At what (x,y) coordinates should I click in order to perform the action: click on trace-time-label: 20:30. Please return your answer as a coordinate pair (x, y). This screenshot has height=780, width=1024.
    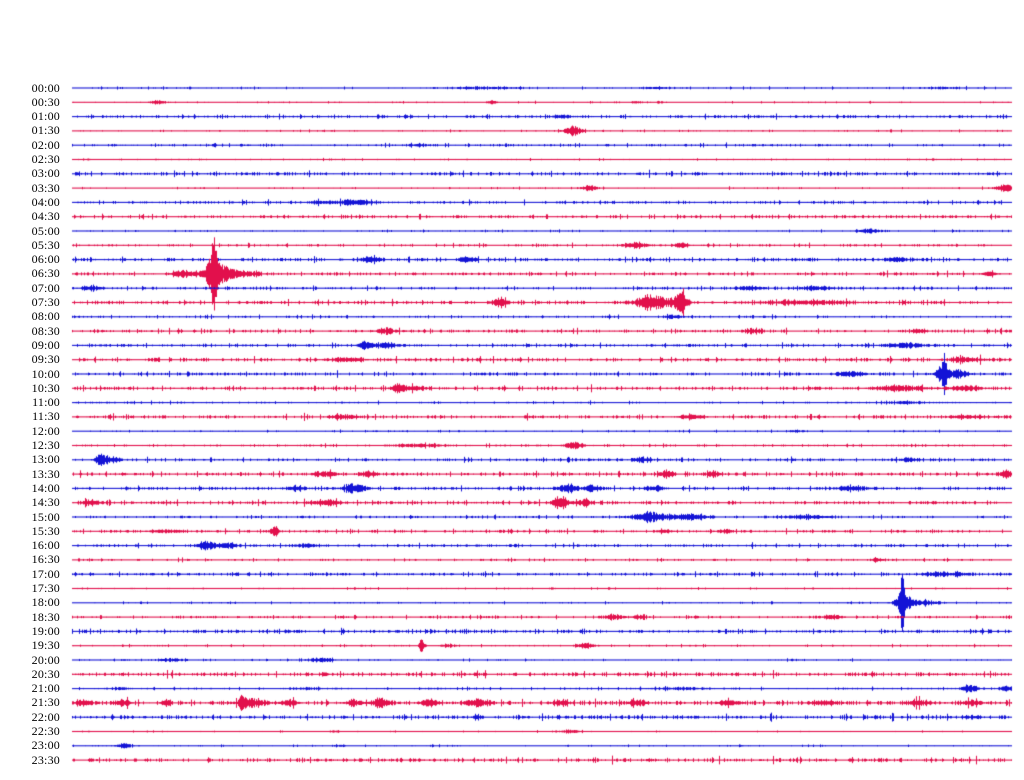
    Looking at the image, I should click on (45, 673).